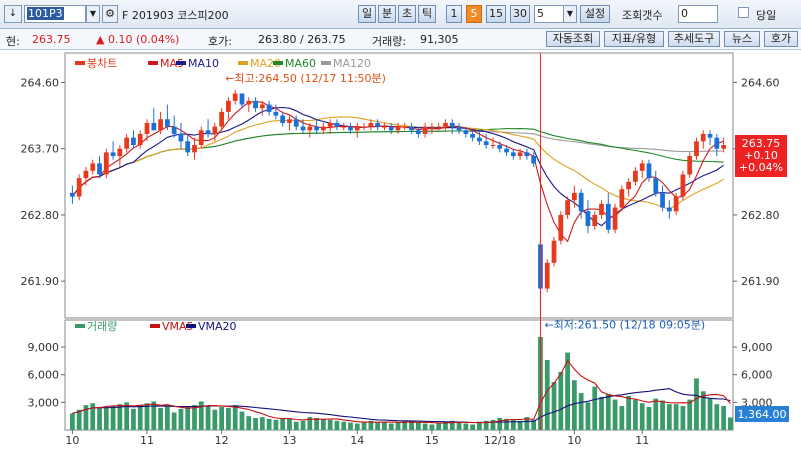  I want to click on legend-item-label: MA120, so click(352, 63).